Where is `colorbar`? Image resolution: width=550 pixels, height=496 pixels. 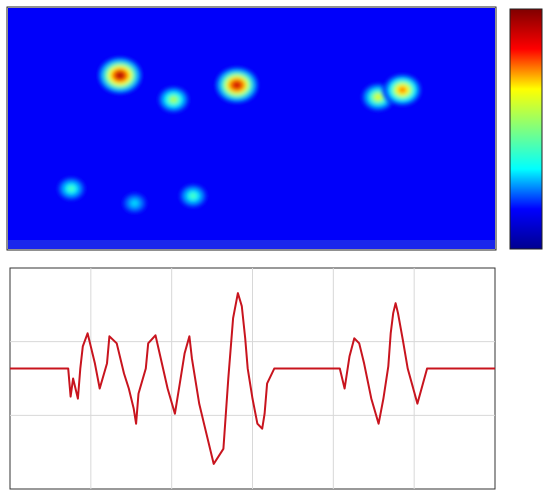
colorbar is located at coordinates (526, 129).